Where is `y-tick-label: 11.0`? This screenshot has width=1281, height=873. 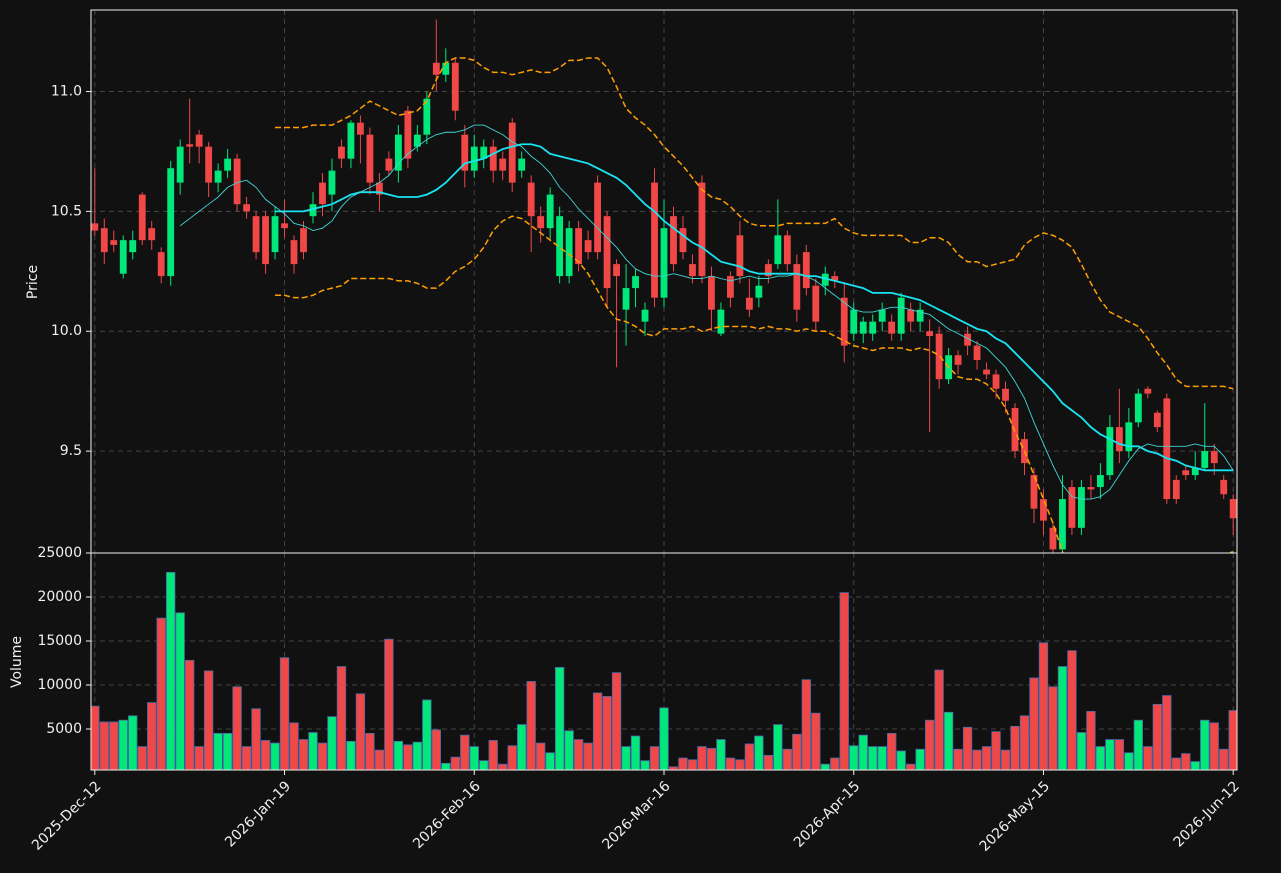 y-tick-label: 11.0 is located at coordinates (66, 92).